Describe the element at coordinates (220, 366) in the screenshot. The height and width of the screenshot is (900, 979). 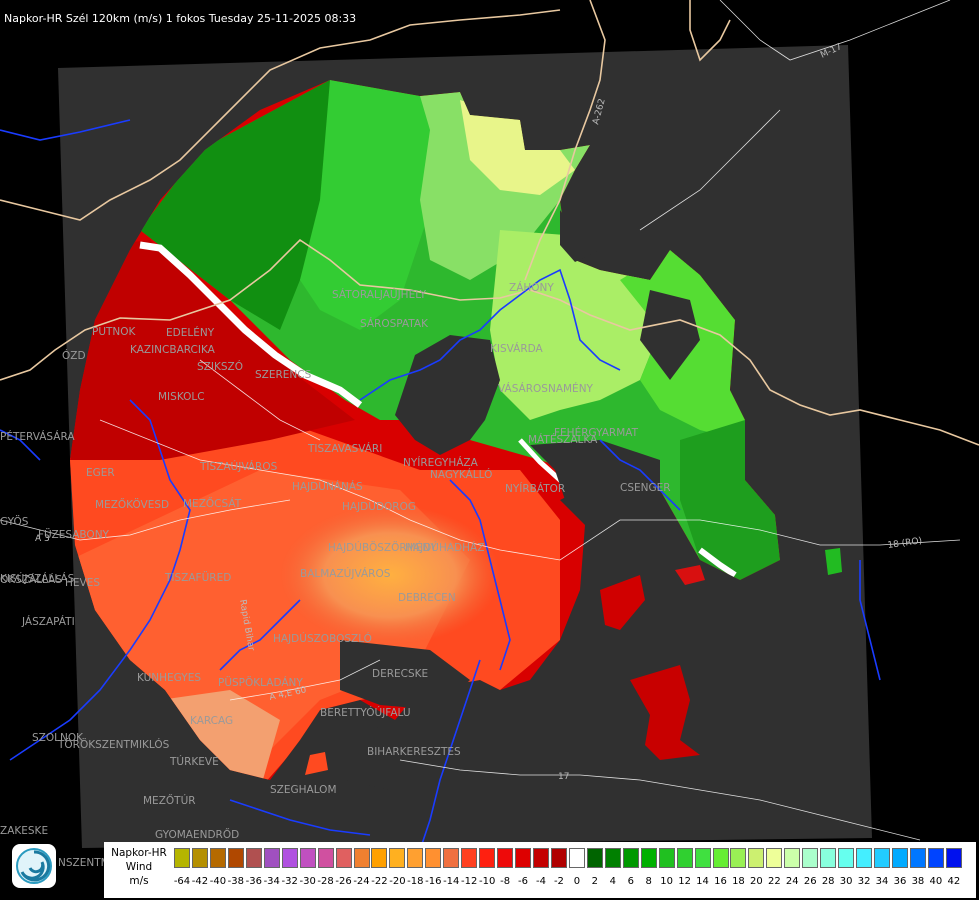
I see `place-label: SZIKSZÓ` at that location.